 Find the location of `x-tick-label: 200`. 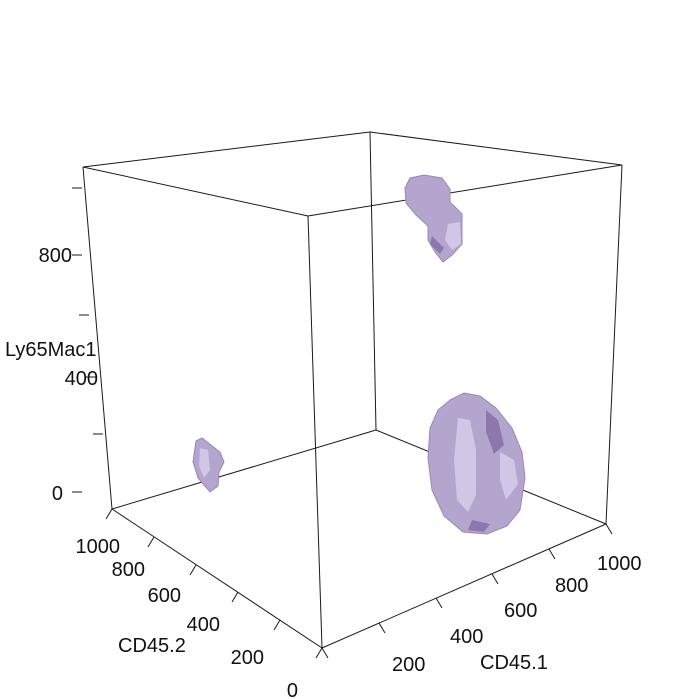

x-tick-label: 200 is located at coordinates (408, 665).